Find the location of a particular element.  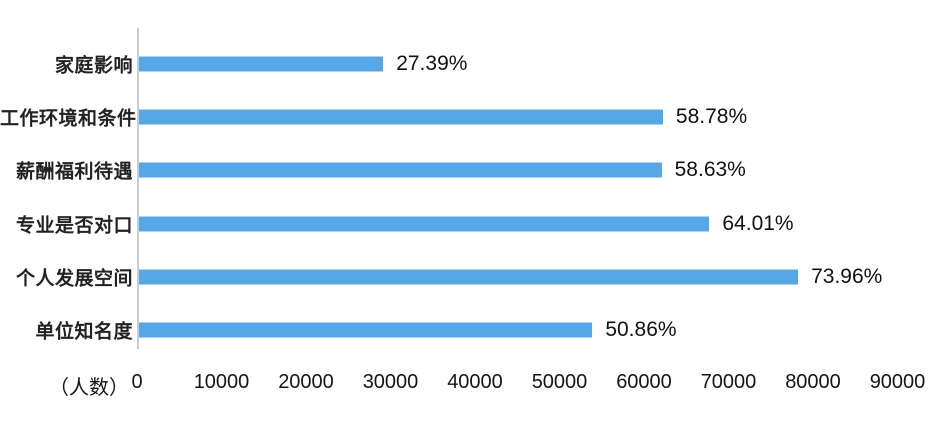

value-label: 58.78% is located at coordinates (711, 117).